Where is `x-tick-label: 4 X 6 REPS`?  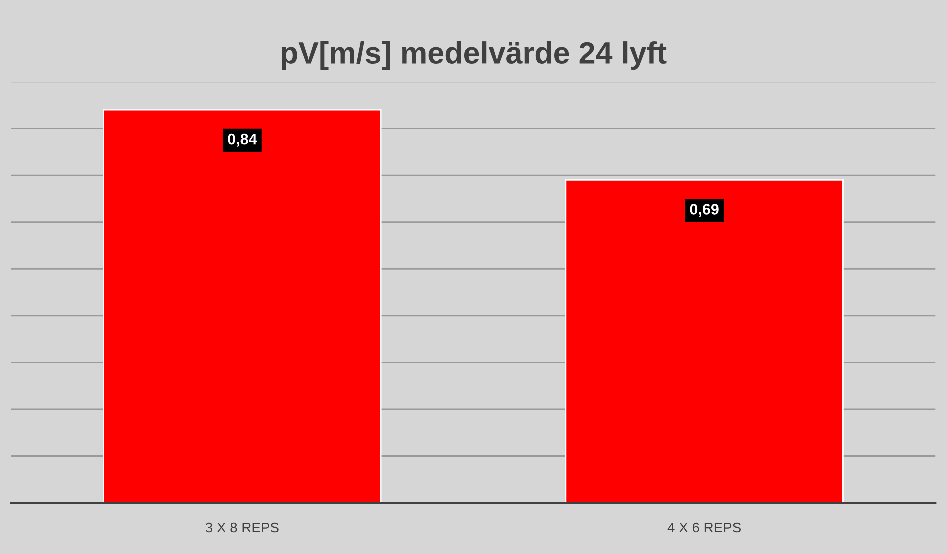
x-tick-label: 4 X 6 REPS is located at coordinates (704, 527).